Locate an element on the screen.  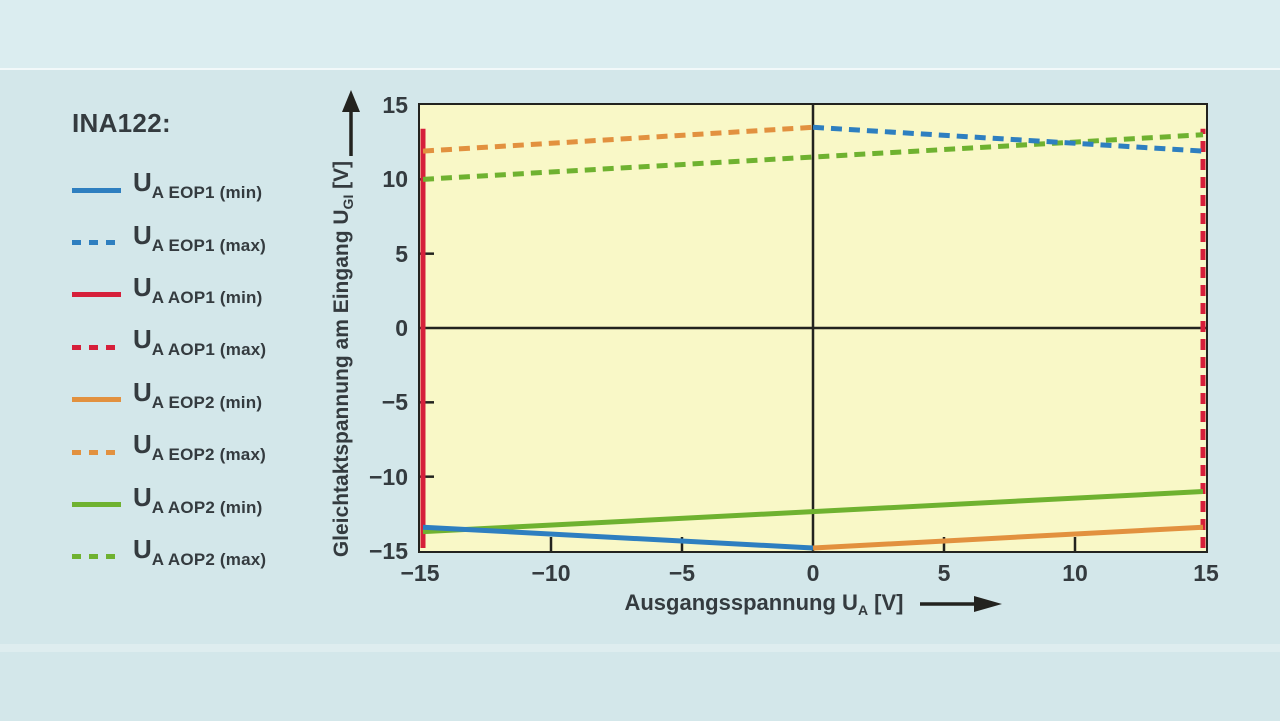
x-tick-label: 10 is located at coordinates (1075, 573).